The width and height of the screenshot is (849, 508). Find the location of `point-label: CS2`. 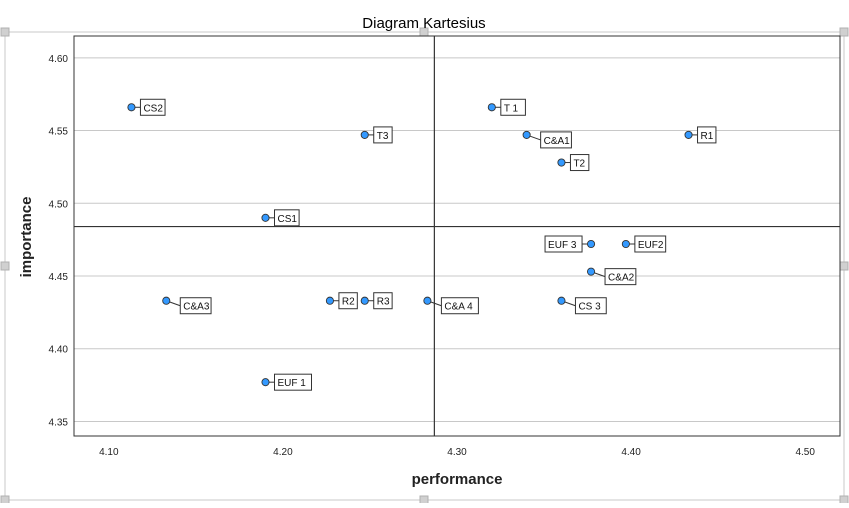

point-label: CS2 is located at coordinates (153, 108).